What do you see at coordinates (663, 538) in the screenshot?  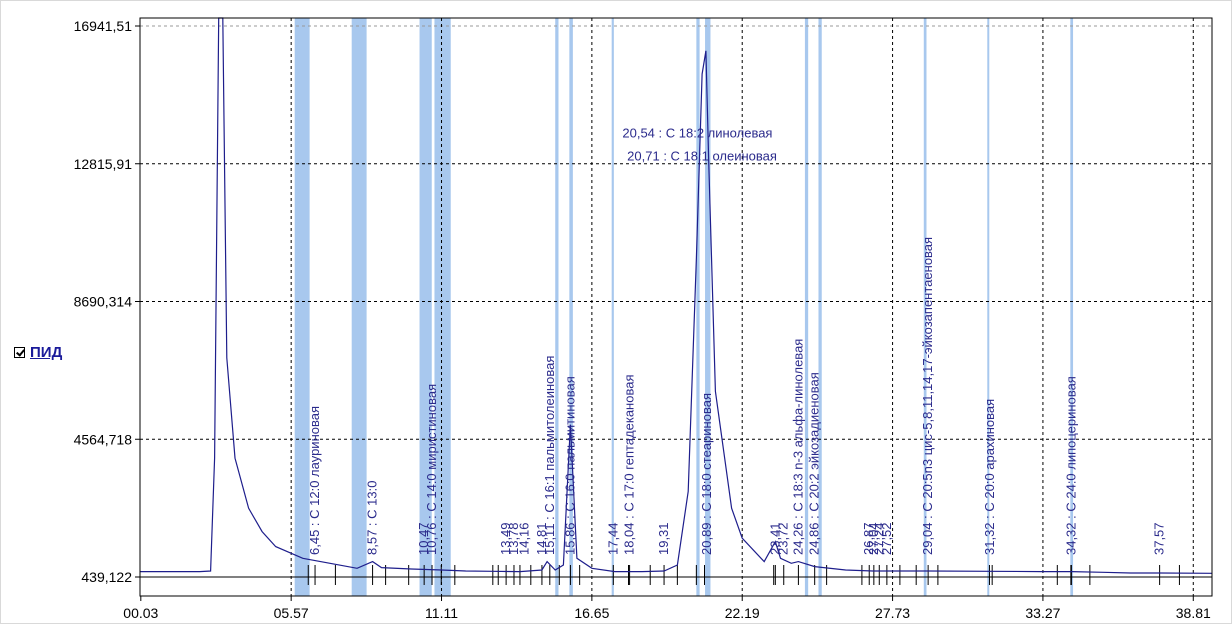 I see `peak-label: 19,31` at bounding box center [663, 538].